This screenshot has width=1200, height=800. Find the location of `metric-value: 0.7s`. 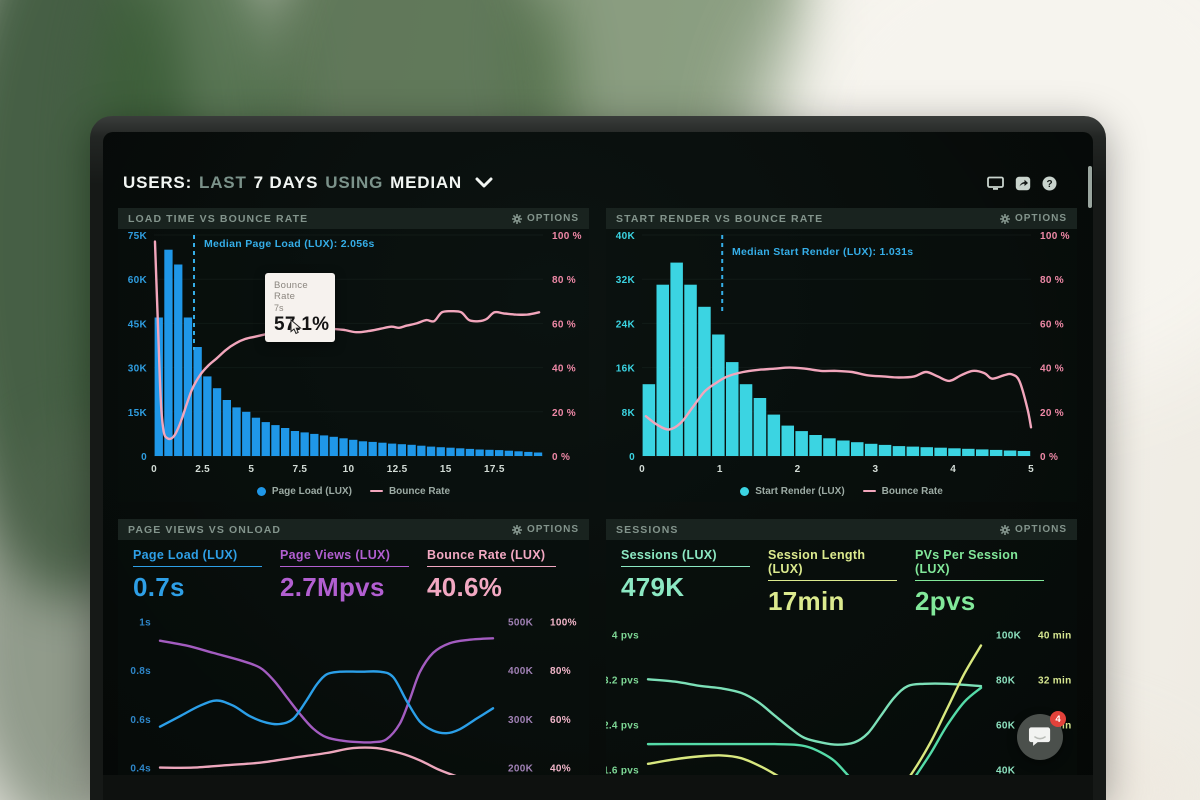

metric-value: 0.7s is located at coordinates (159, 587).